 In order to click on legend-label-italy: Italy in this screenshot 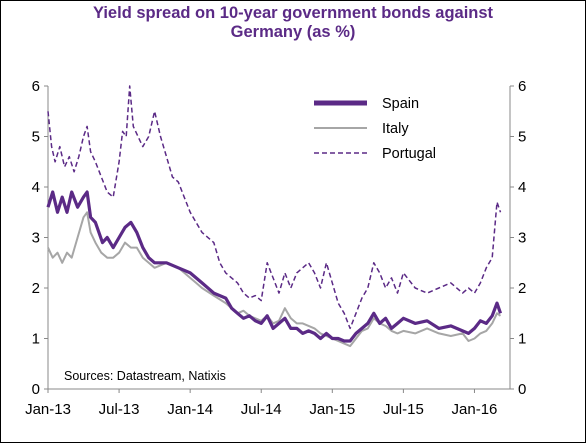, I will do `click(395, 129)`.